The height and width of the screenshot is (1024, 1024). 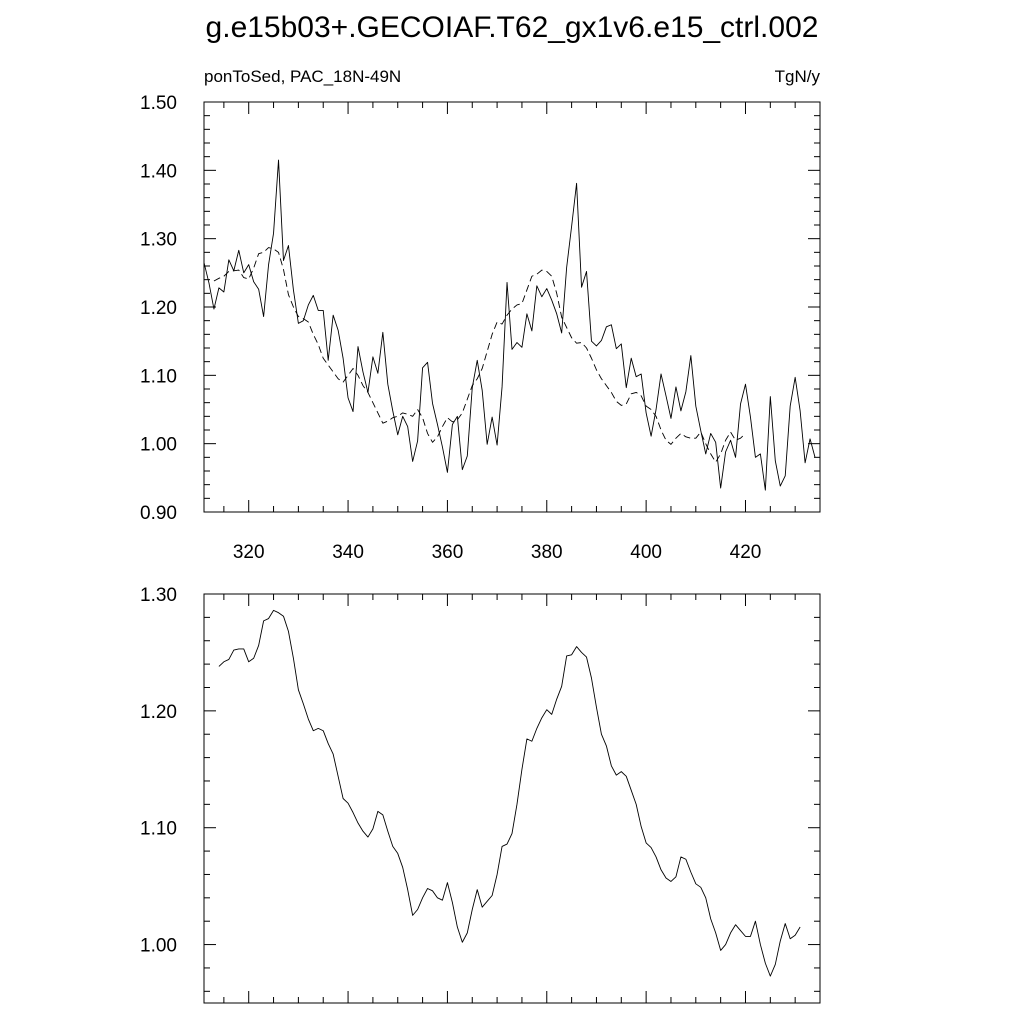 I want to click on top-y-tick-label: 1.20, so click(x=158, y=308).